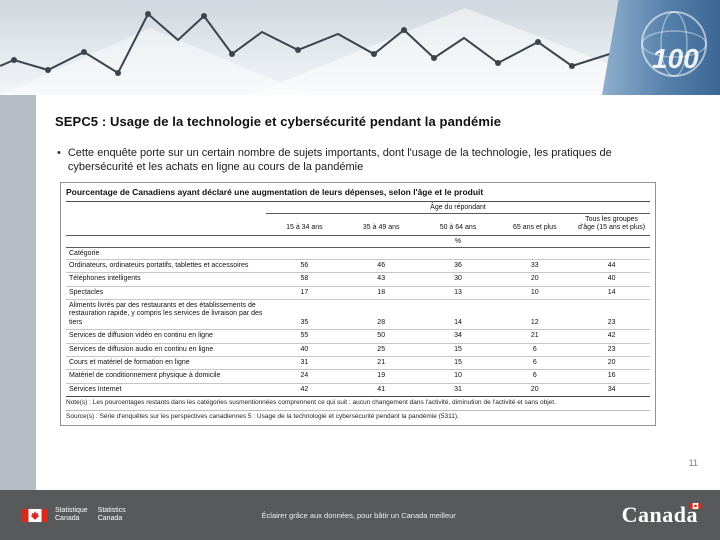 Image resolution: width=720 pixels, height=540 pixels. What do you see at coordinates (166, 390) in the screenshot?
I see `row-label: Services Internet` at bounding box center [166, 390].